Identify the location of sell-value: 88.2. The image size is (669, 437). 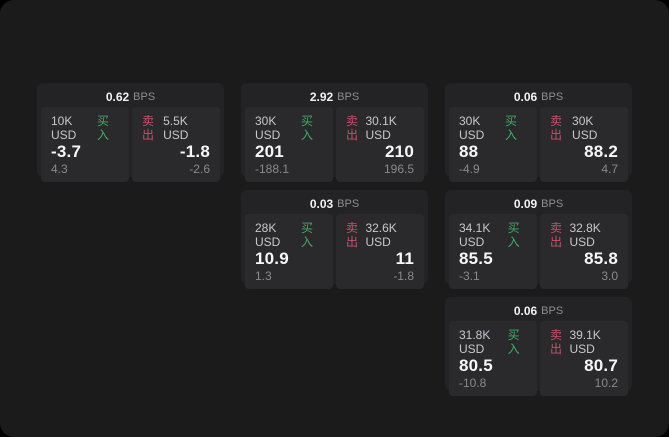
(601, 151).